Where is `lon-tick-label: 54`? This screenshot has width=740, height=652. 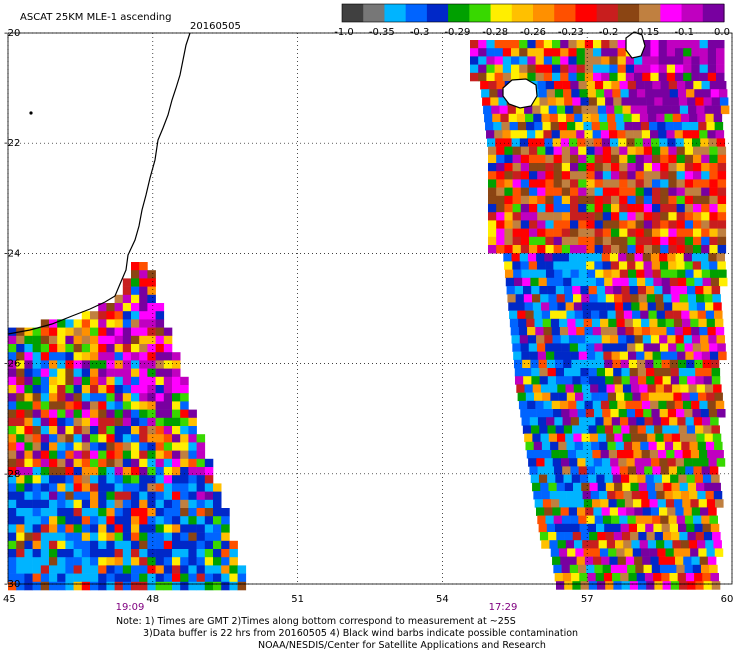 lon-tick-label: 54 is located at coordinates (442, 599).